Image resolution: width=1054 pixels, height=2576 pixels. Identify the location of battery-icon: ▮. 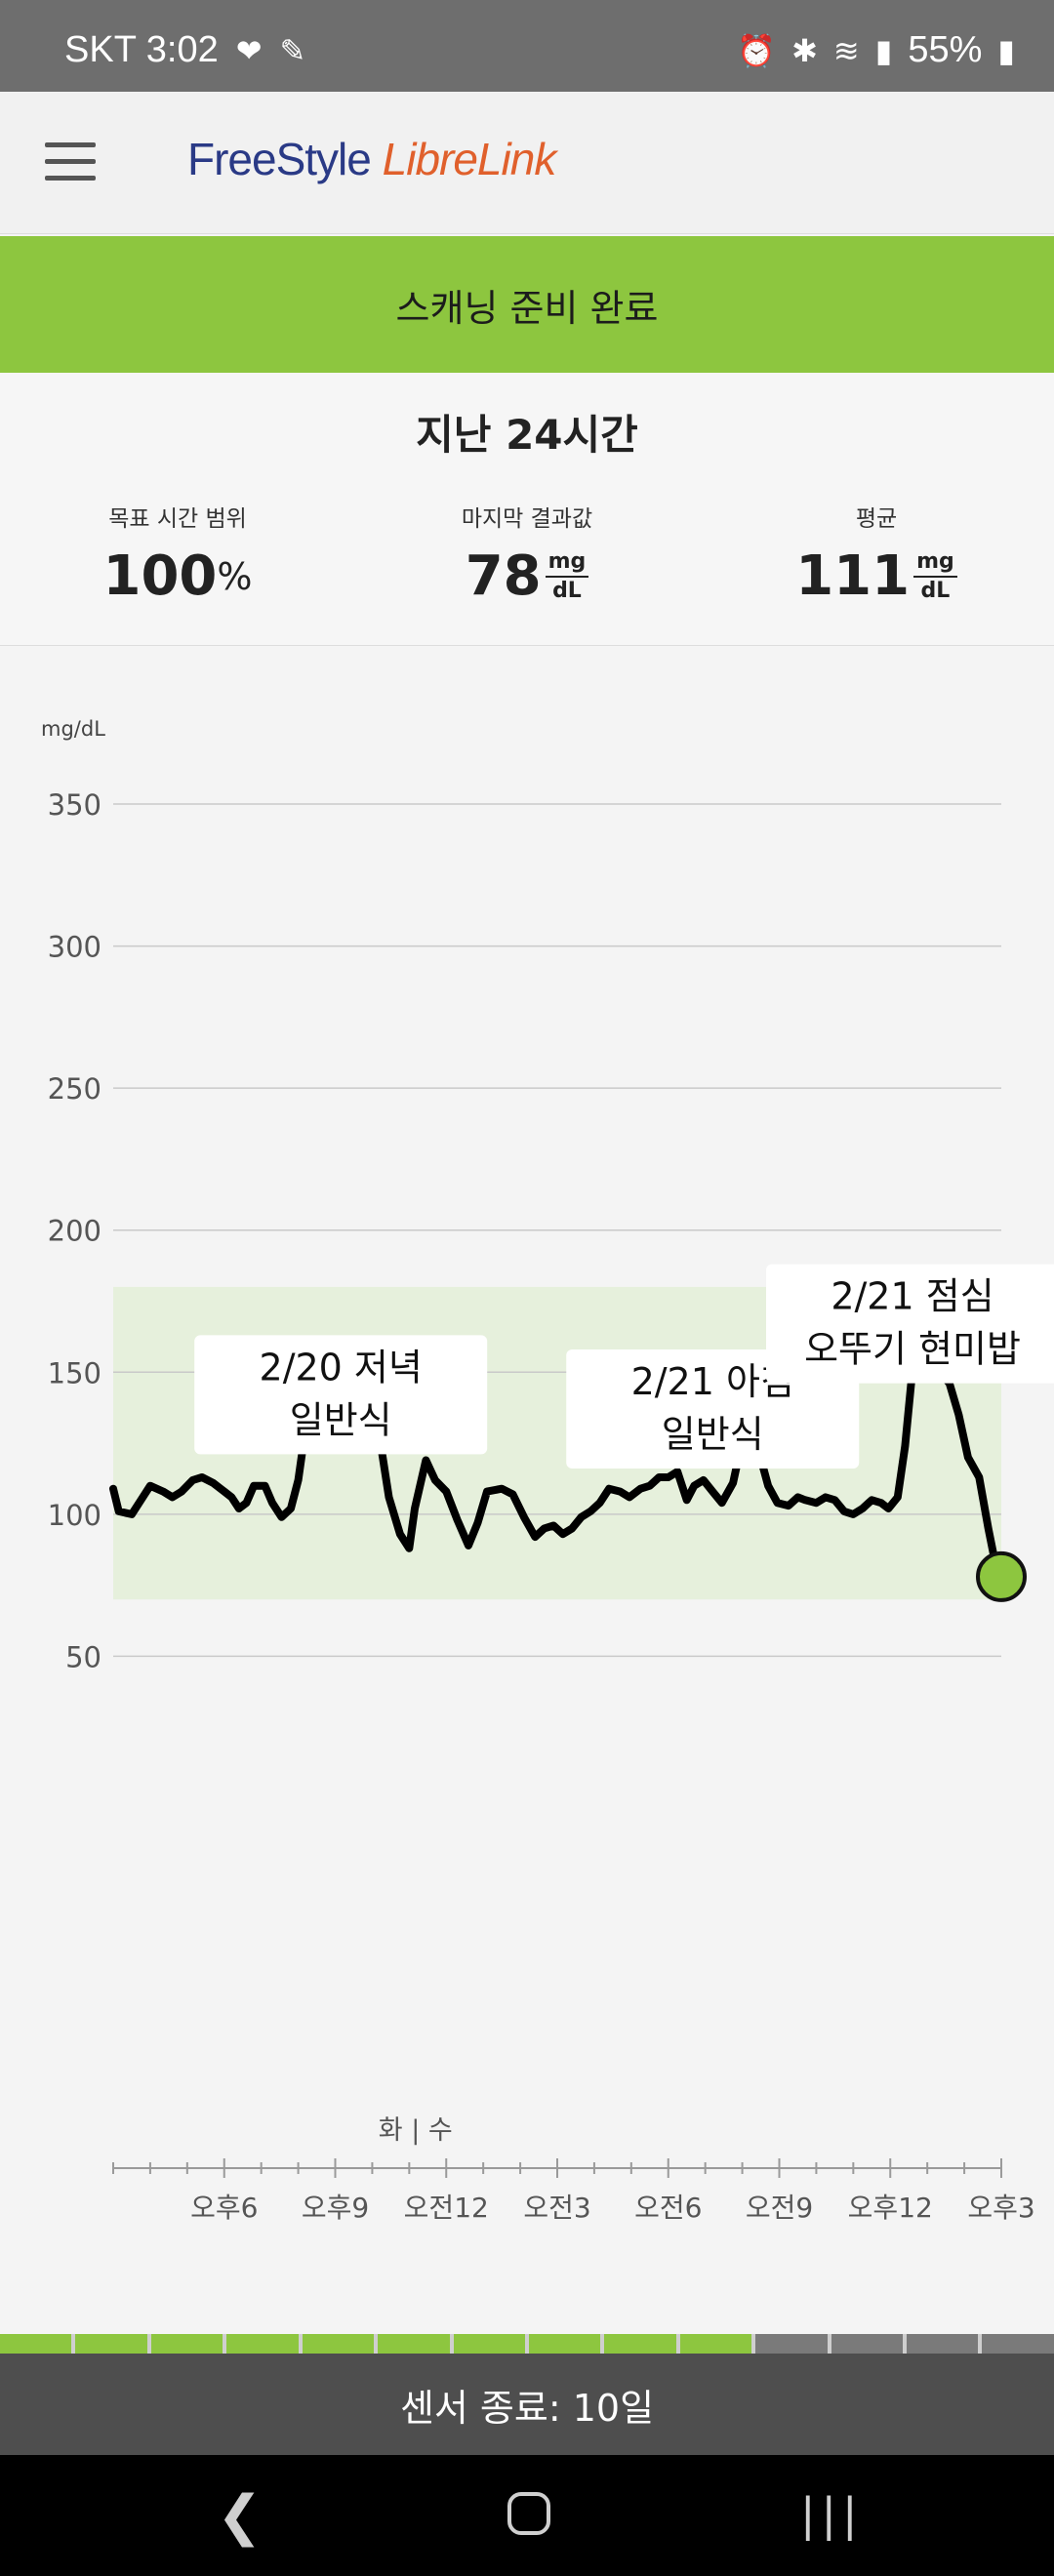
(1006, 50).